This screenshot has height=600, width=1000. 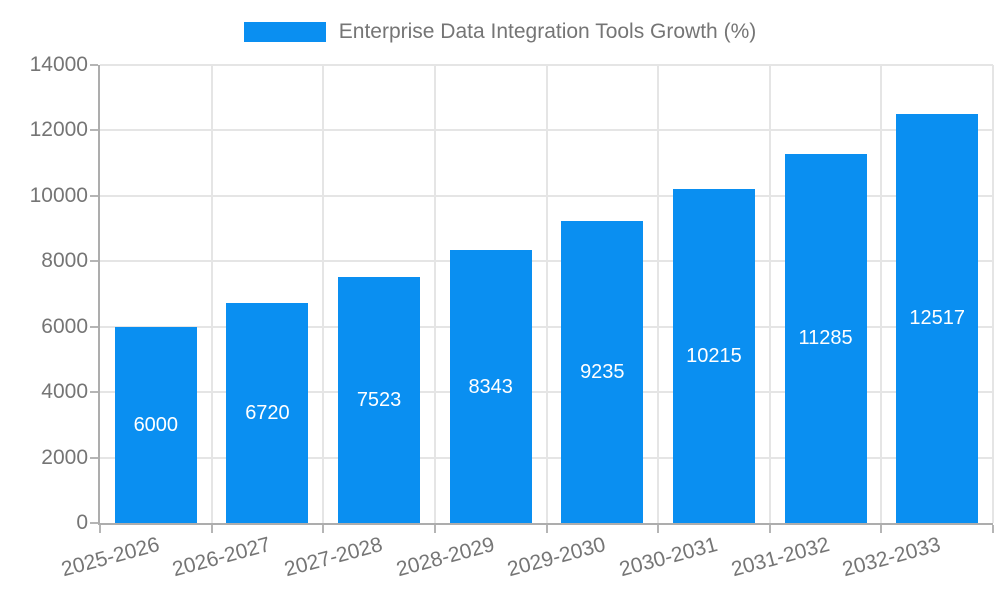 I want to click on bar-value-label: 12517, so click(x=937, y=318).